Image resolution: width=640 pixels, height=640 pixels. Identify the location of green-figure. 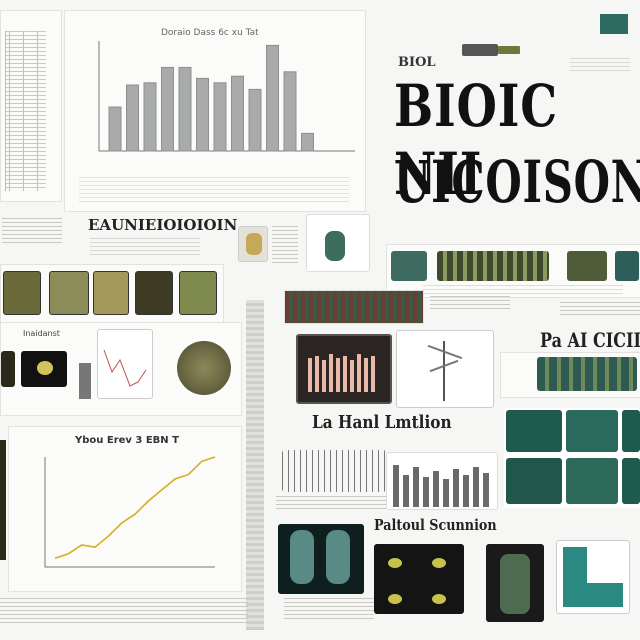
(593, 577).